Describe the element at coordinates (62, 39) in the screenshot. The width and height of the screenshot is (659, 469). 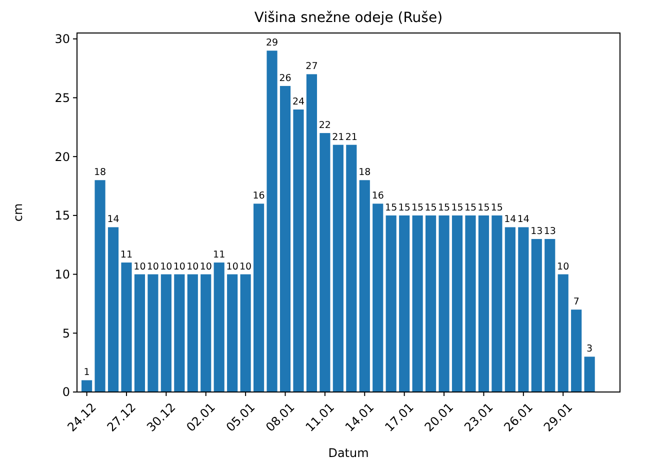
I see `y-tick-label: 30` at that location.